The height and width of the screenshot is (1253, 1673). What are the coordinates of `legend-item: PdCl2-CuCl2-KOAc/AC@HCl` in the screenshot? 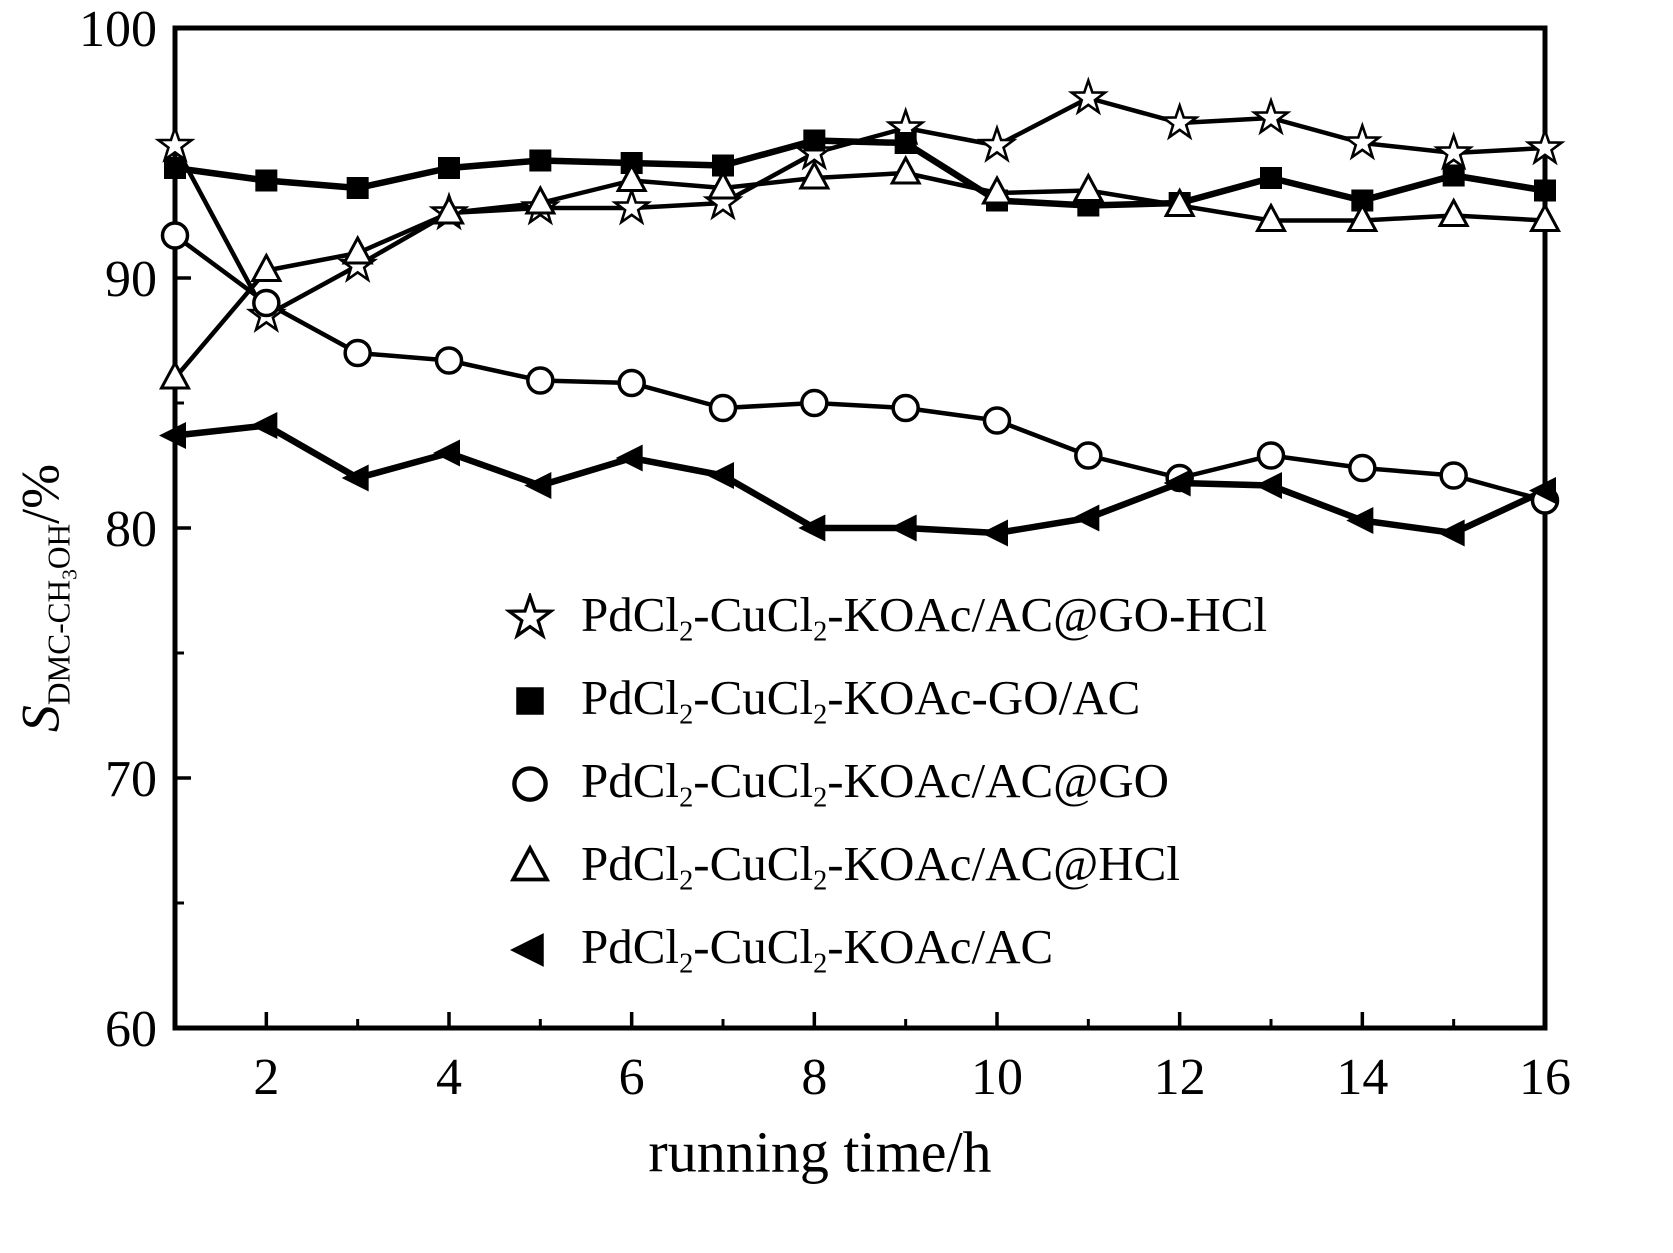 It's located at (886, 866).